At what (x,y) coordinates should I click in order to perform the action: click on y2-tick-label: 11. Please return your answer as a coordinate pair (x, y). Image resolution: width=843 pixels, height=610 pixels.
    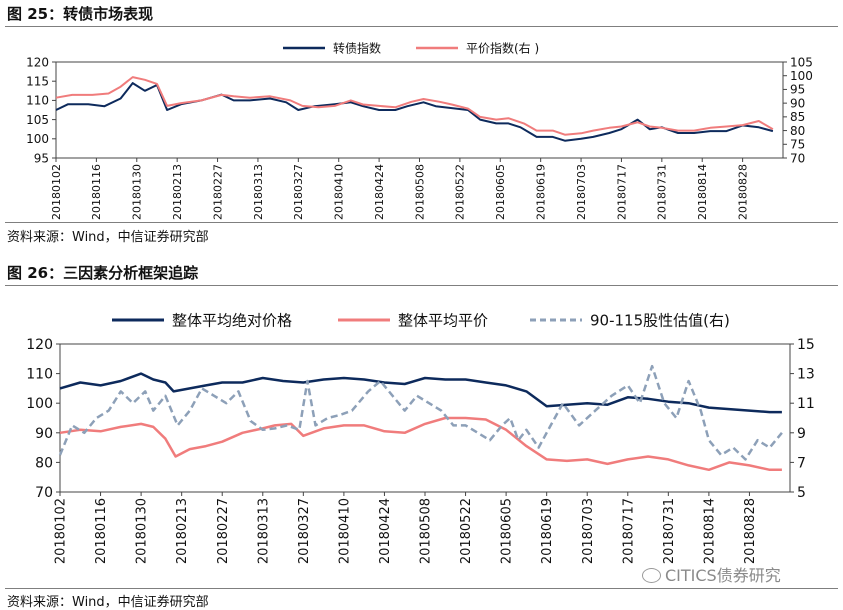
    Looking at the image, I should click on (806, 404).